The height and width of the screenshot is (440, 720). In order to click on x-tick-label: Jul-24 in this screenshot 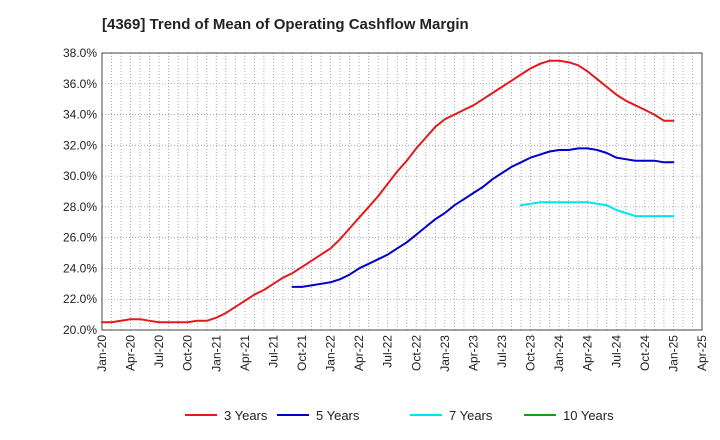, I will do `click(616, 351)`.